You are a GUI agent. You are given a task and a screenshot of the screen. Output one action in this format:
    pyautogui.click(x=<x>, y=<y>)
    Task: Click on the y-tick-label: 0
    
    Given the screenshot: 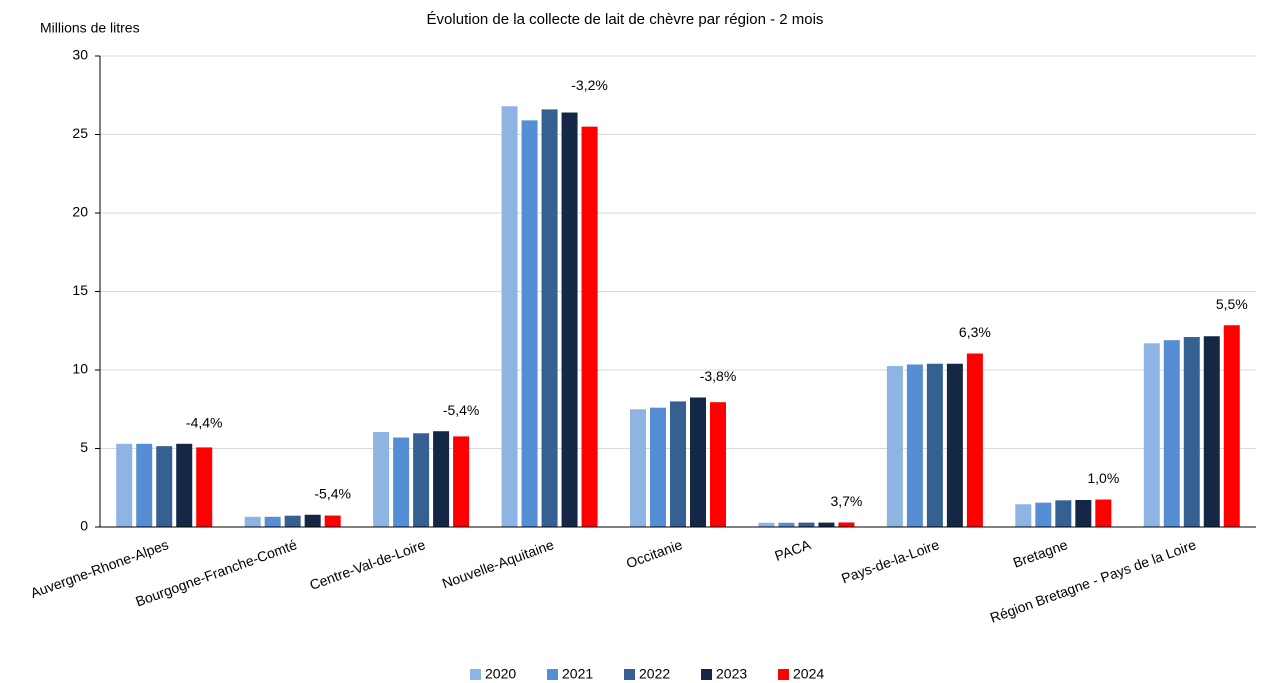 What is the action you would take?
    pyautogui.click(x=84, y=526)
    